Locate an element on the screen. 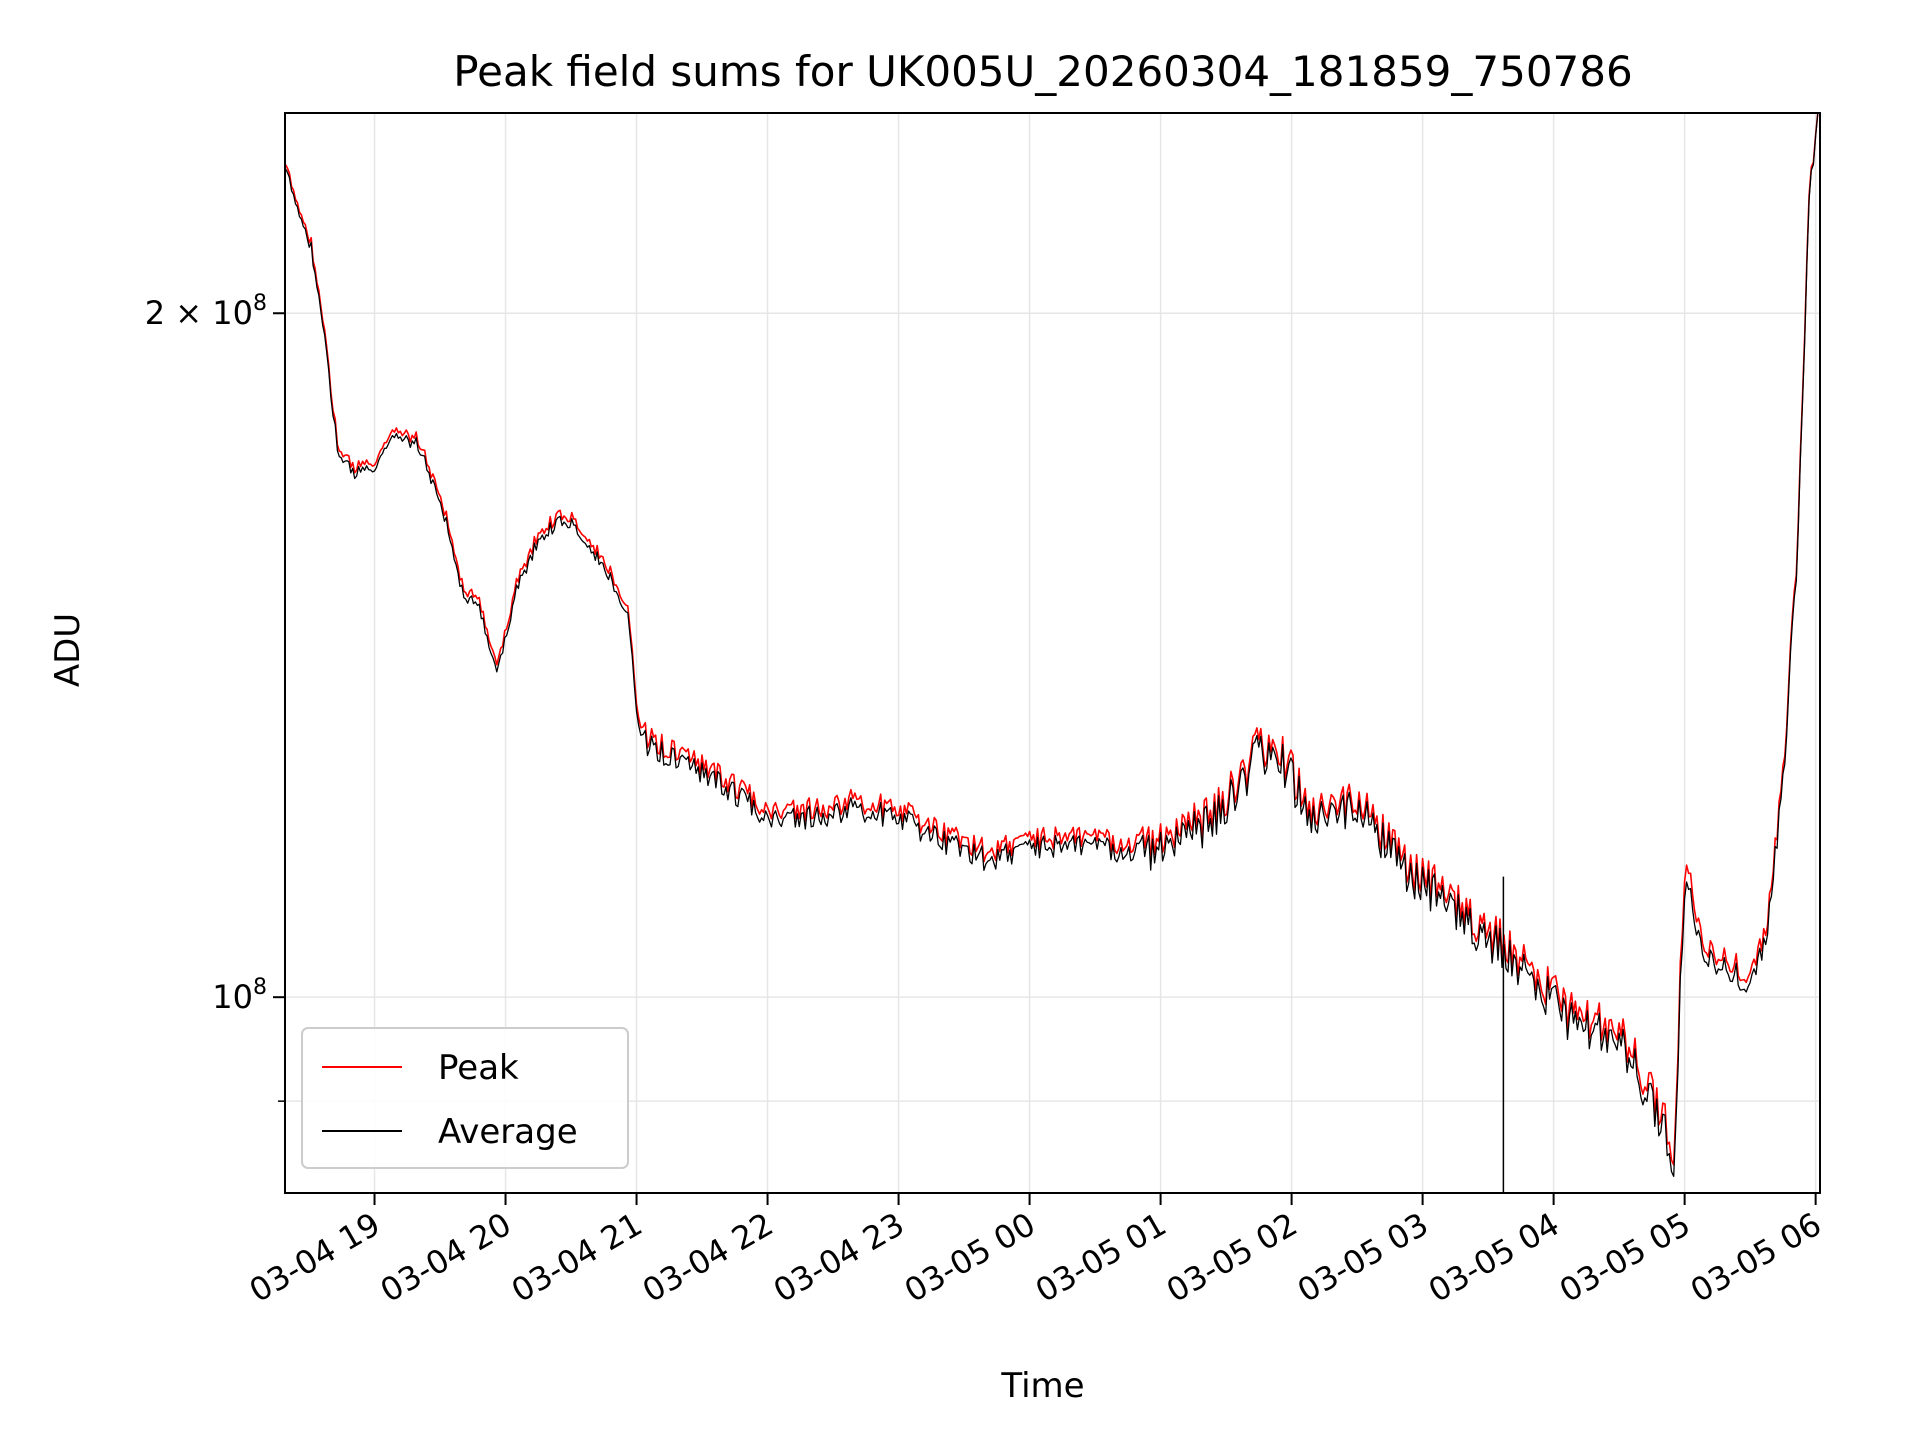  y-tick-label: 108 is located at coordinates (239, 995).